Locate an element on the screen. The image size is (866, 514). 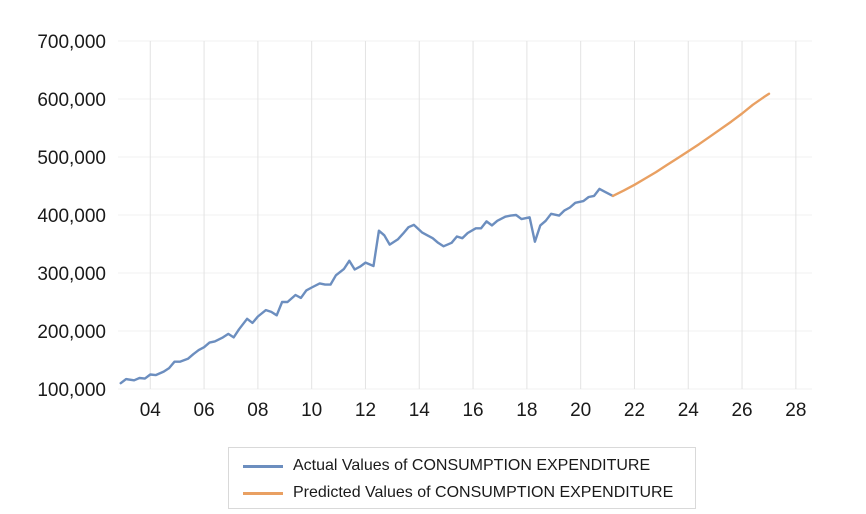
legend-swatch-predicted is located at coordinates (263, 493).